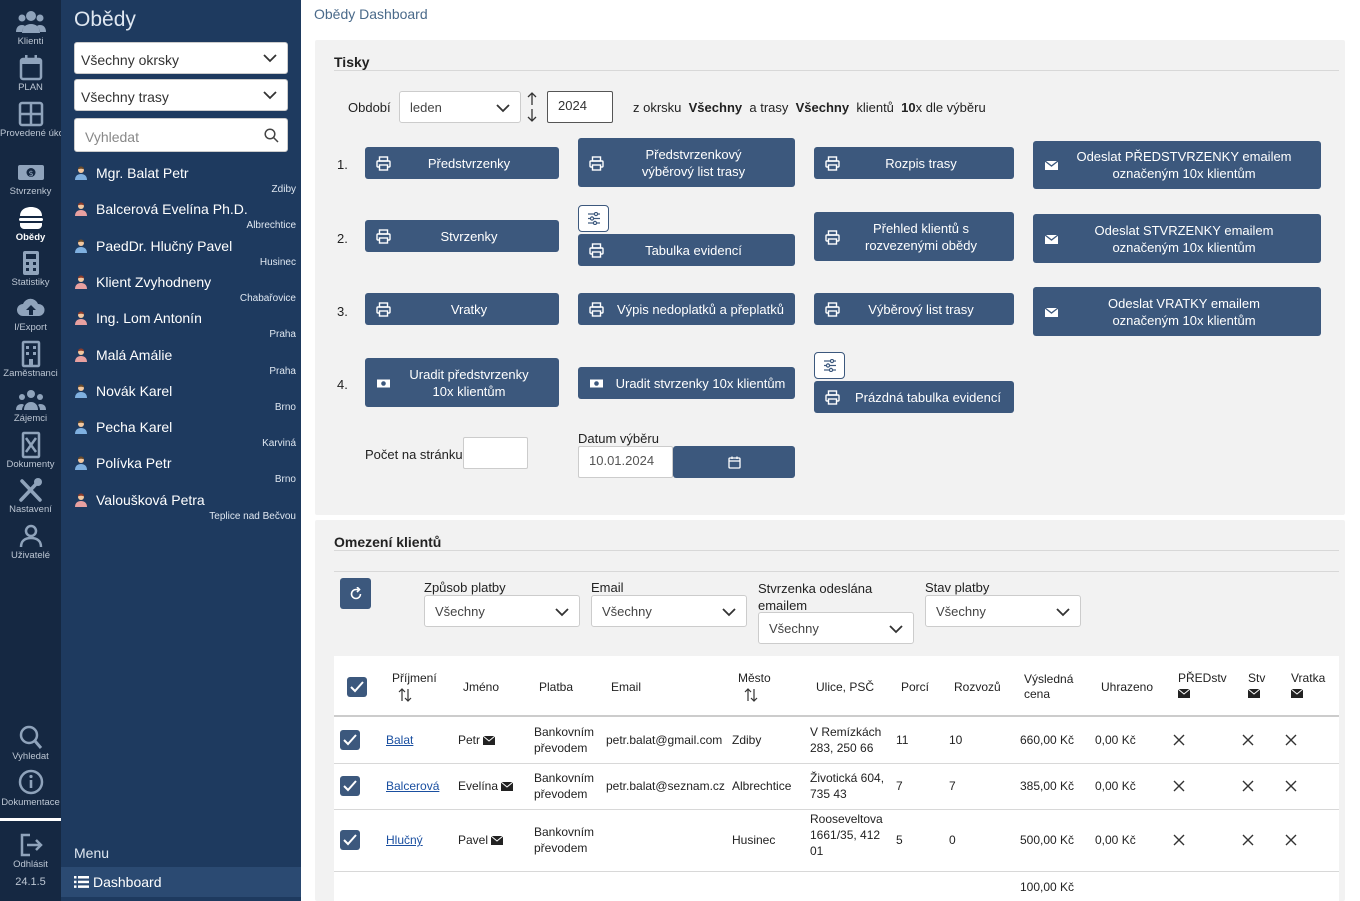 The image size is (1360, 901). Describe the element at coordinates (914, 236) in the screenshot. I see `prehled-klientu-button: Přehled klientů s rozvezenými obědy` at that location.